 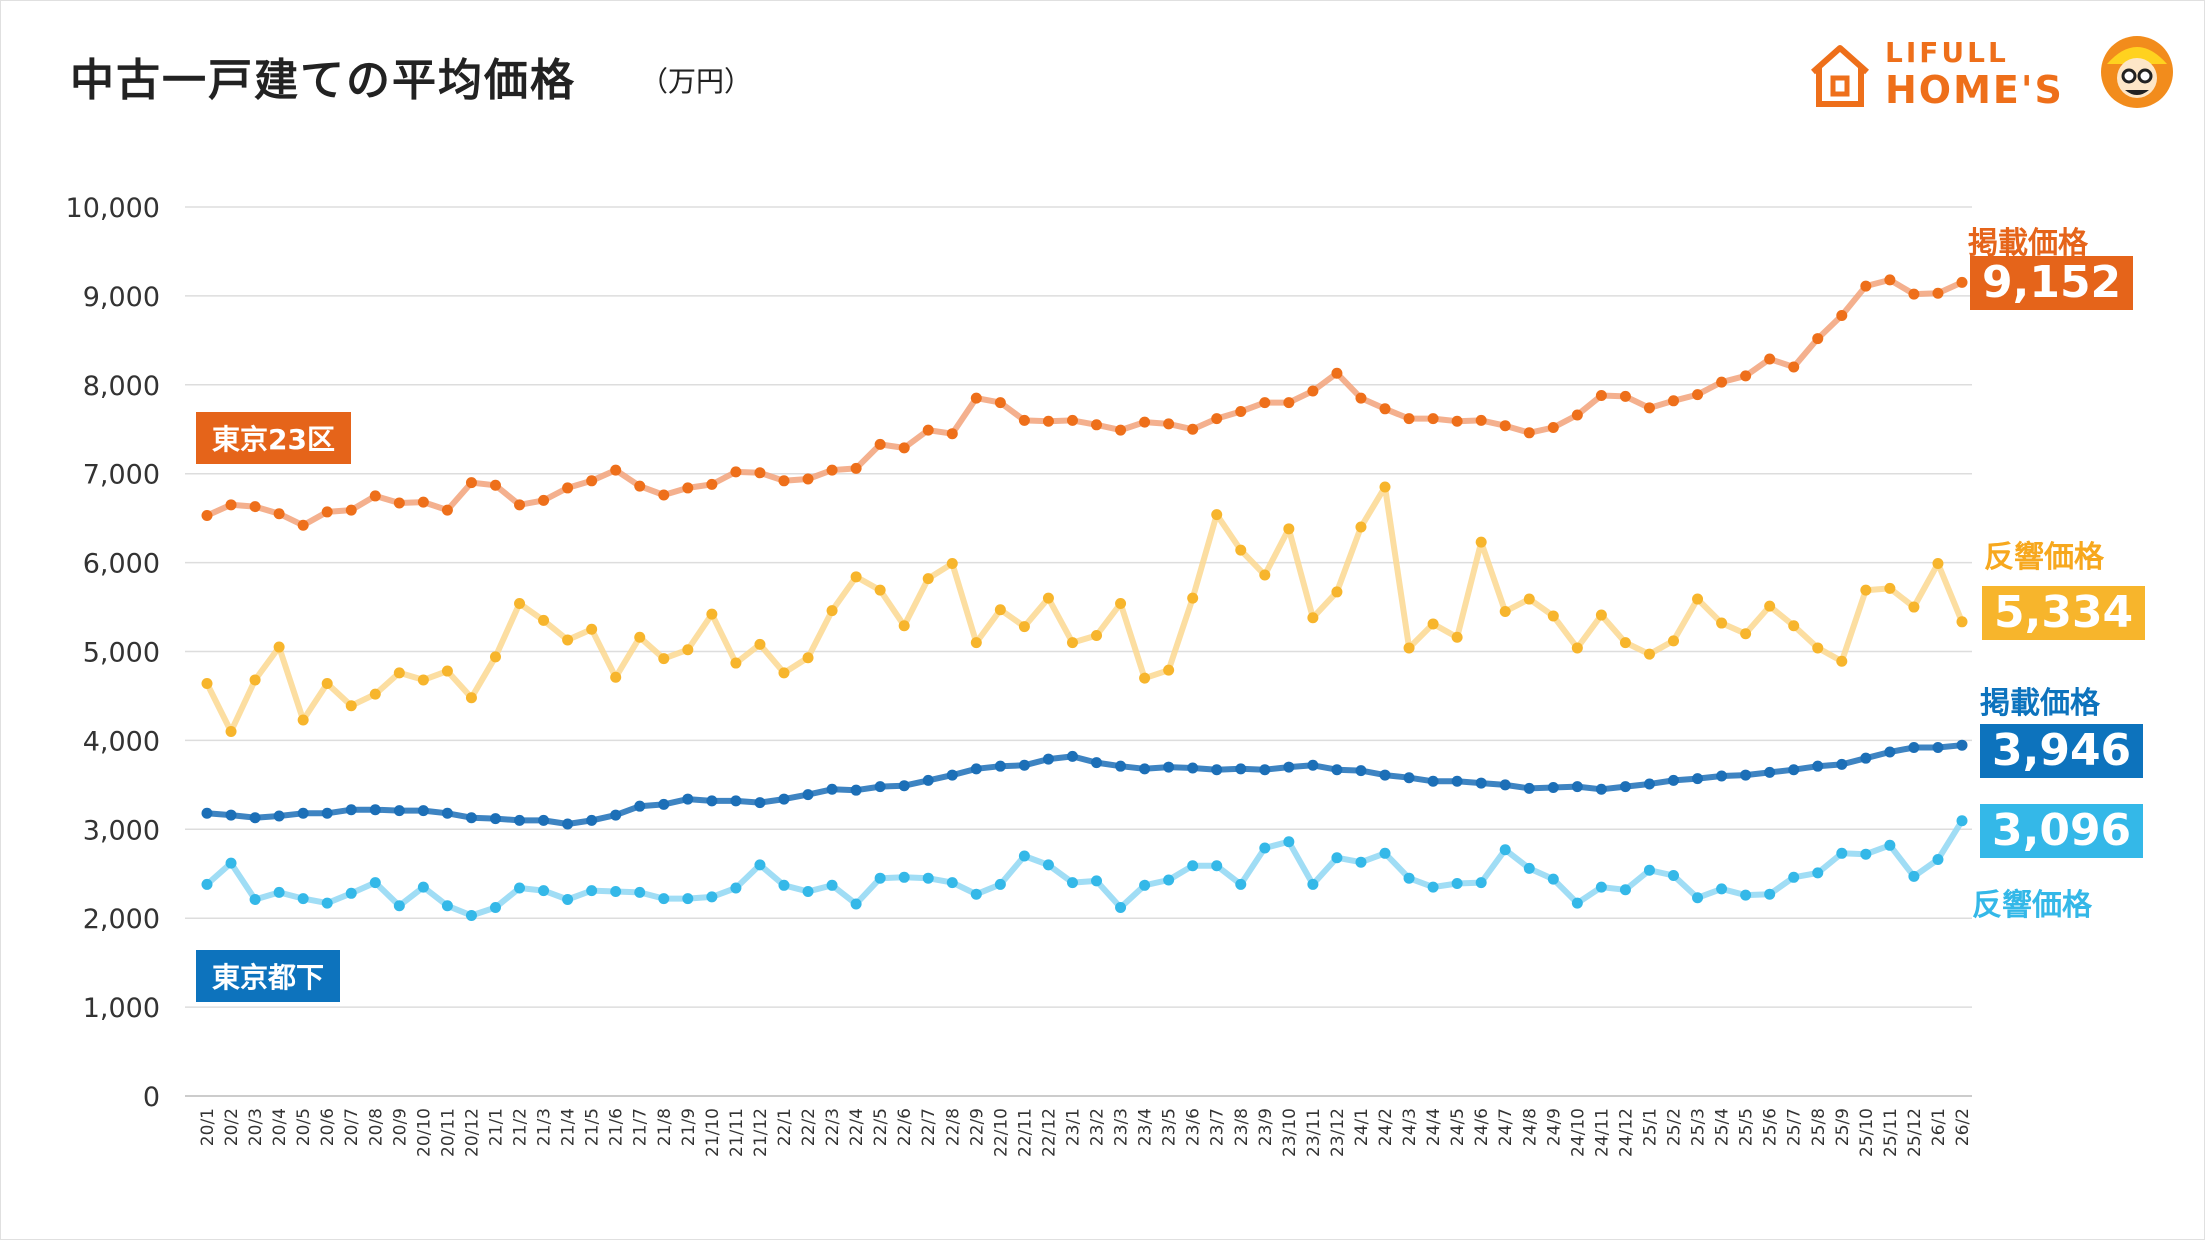 What do you see at coordinates (1314, 1132) in the screenshot?
I see `x-tick-label: 23/11` at bounding box center [1314, 1132].